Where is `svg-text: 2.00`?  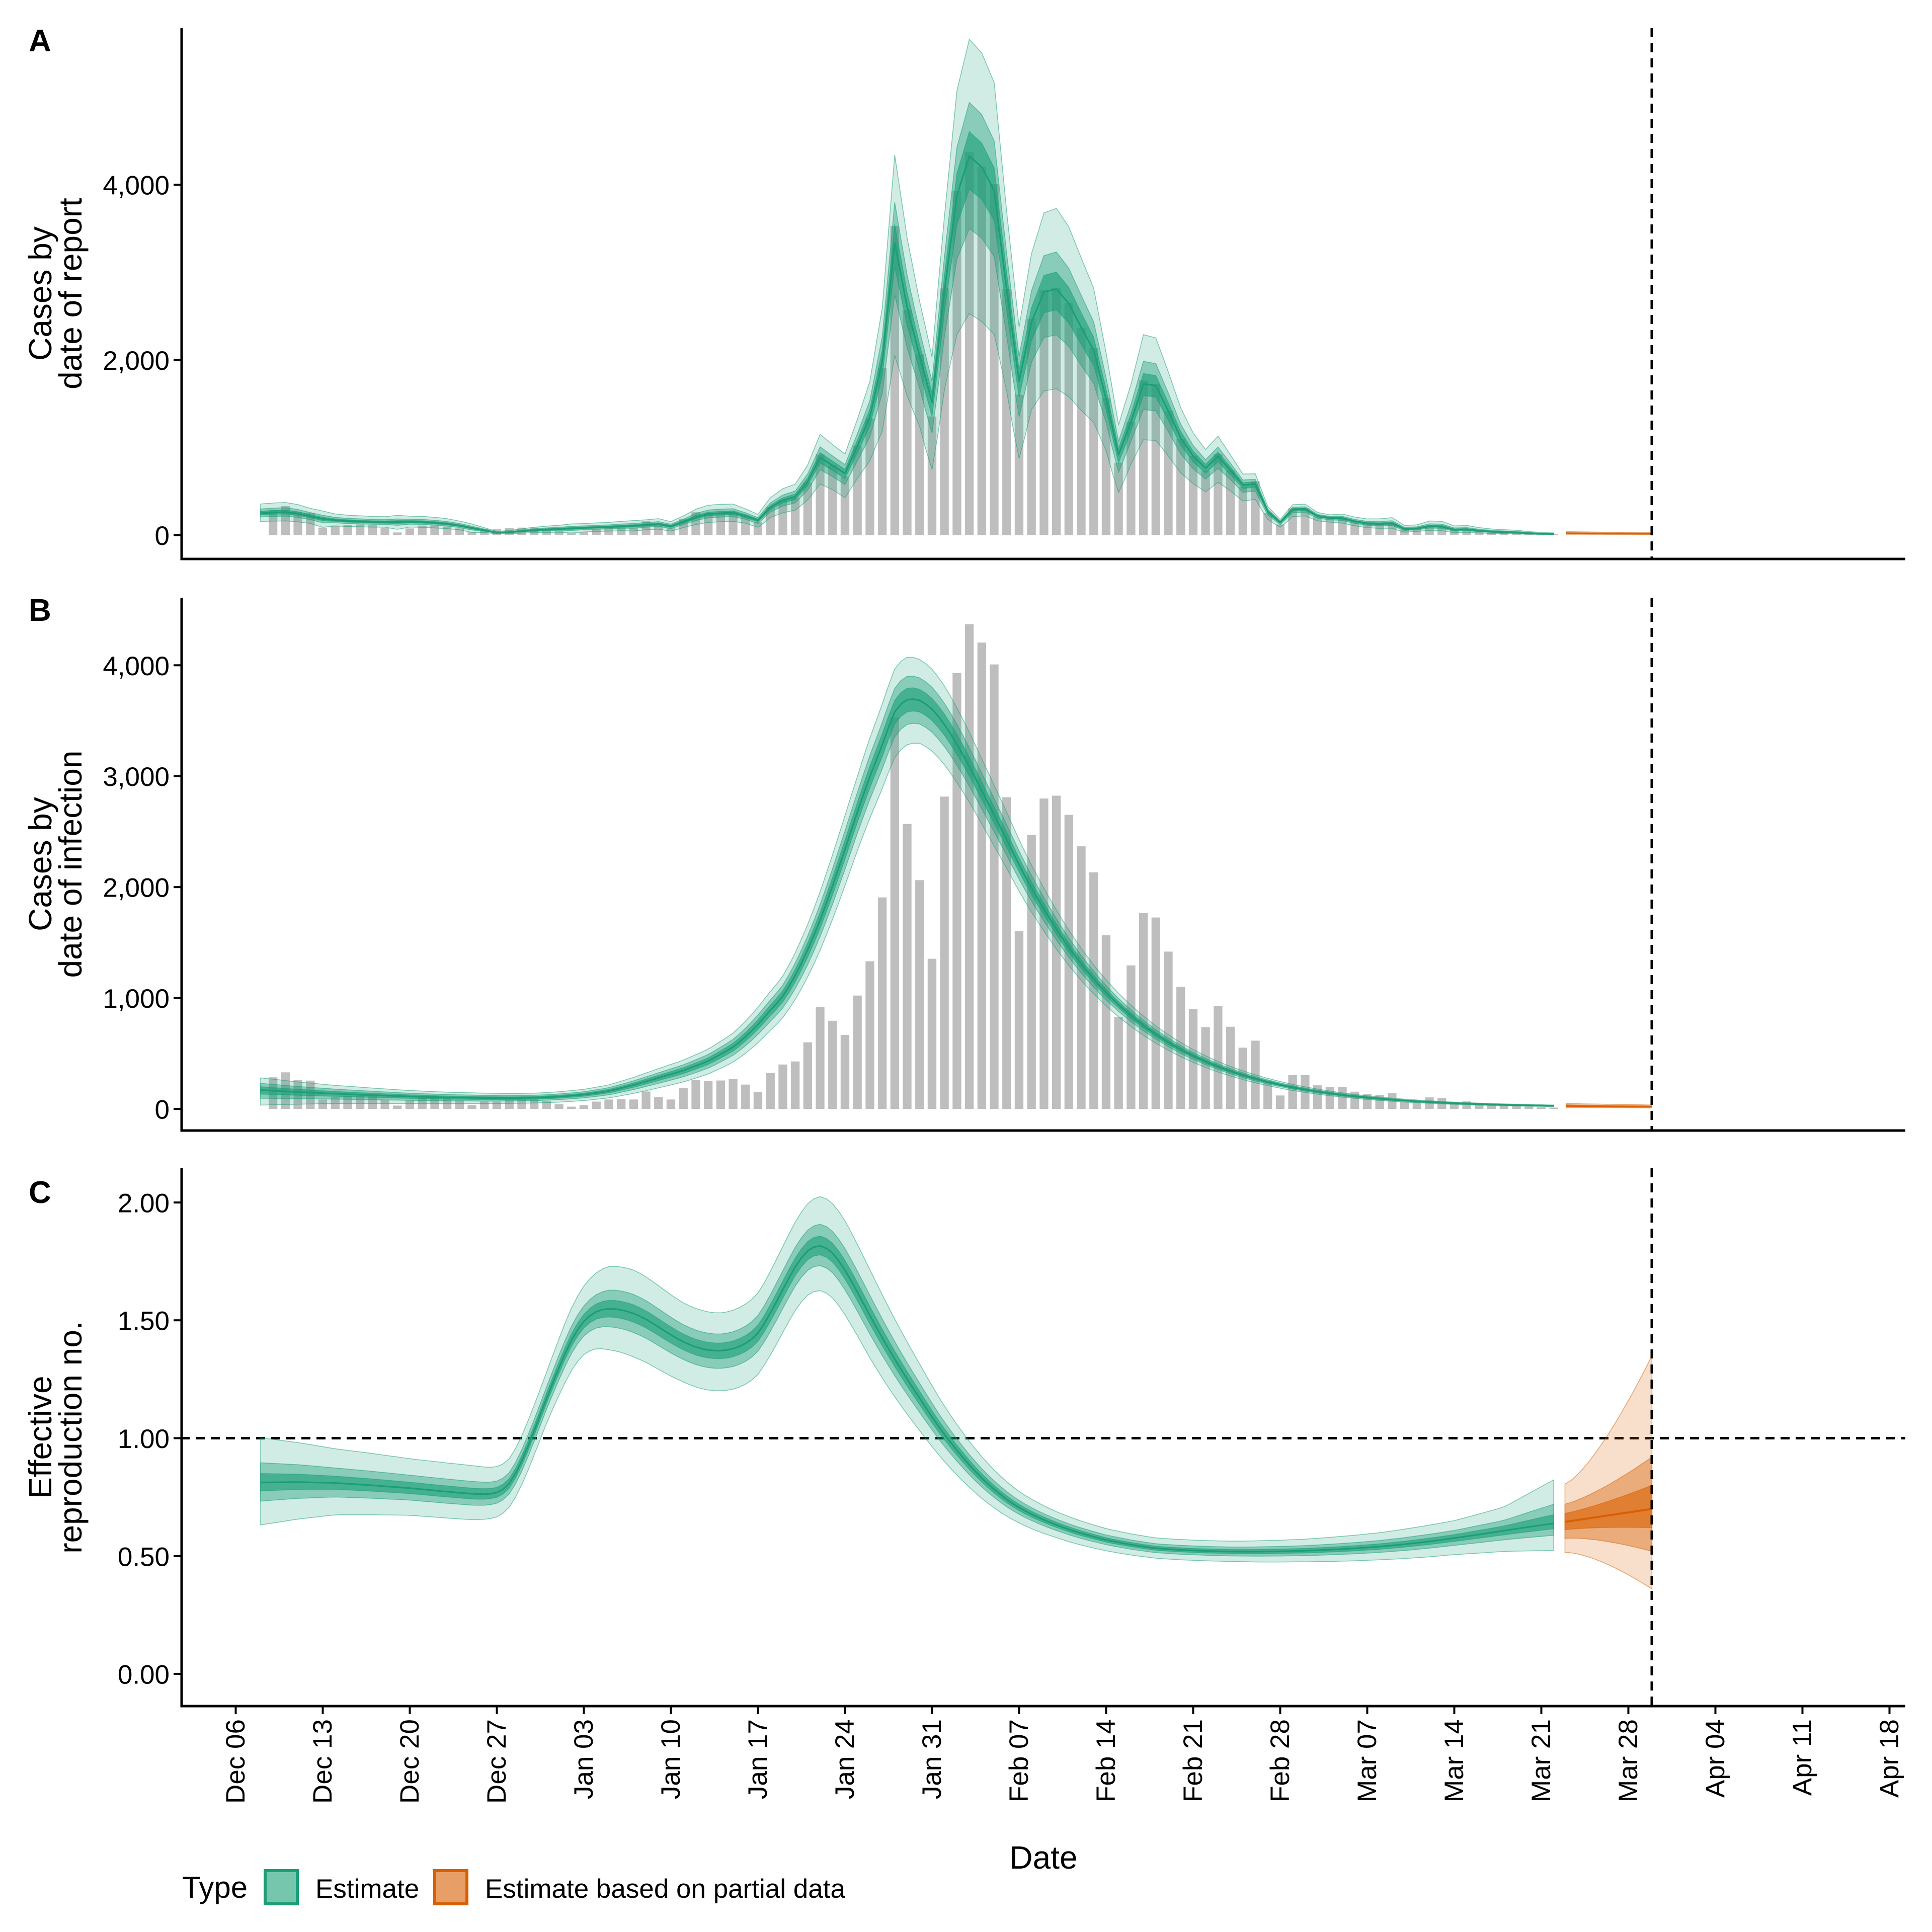 svg-text: 2.00 is located at coordinates (144, 1204).